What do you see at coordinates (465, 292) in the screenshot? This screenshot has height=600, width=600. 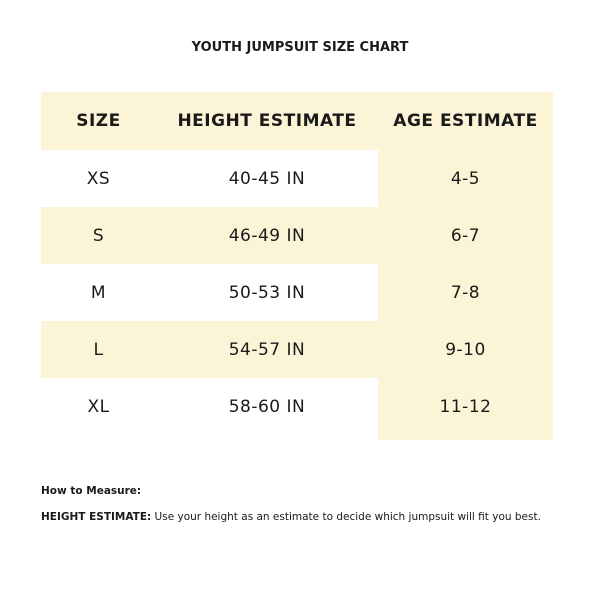 I see `table-cell: 7-8` at bounding box center [465, 292].